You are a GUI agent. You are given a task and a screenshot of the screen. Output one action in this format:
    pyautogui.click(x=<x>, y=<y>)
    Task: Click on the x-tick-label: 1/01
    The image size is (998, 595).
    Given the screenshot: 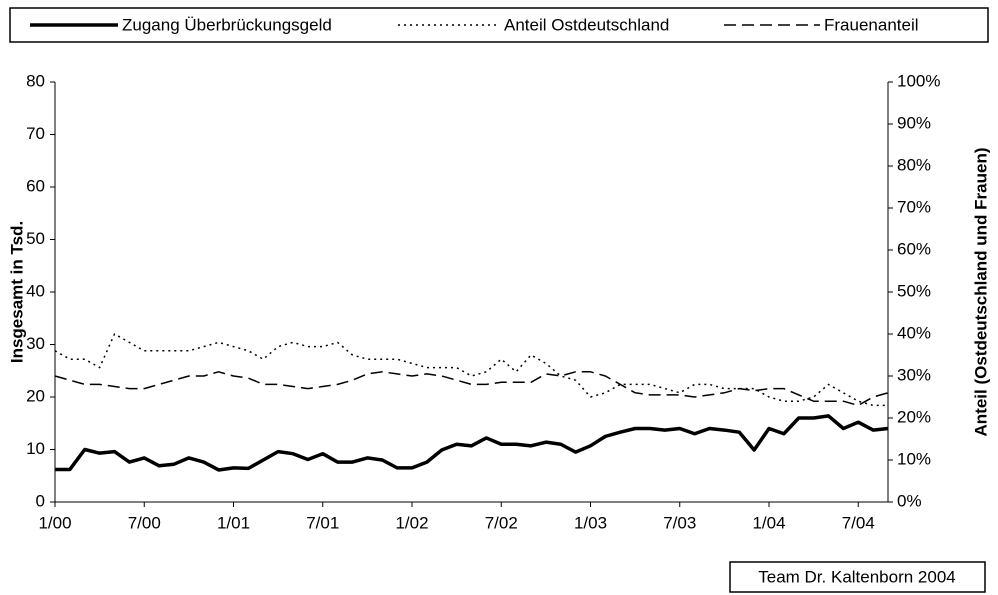 What is the action you would take?
    pyautogui.click(x=233, y=522)
    